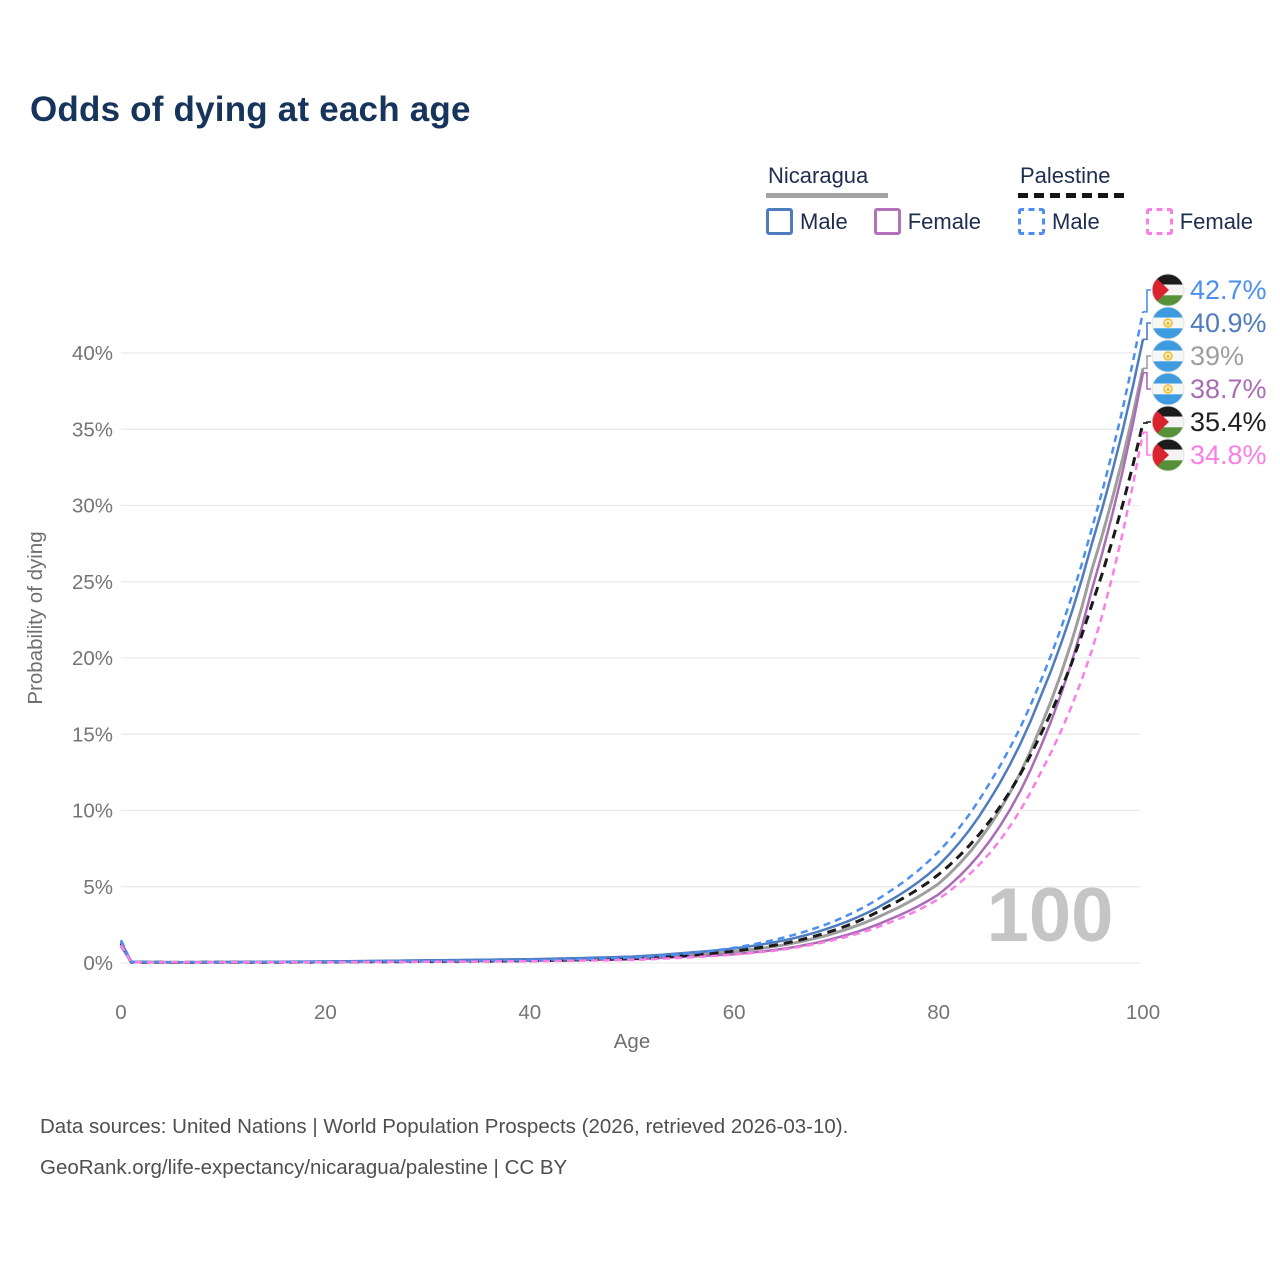  Describe the element at coordinates (92, 658) in the screenshot. I see `y-tick-label: 20%` at that location.